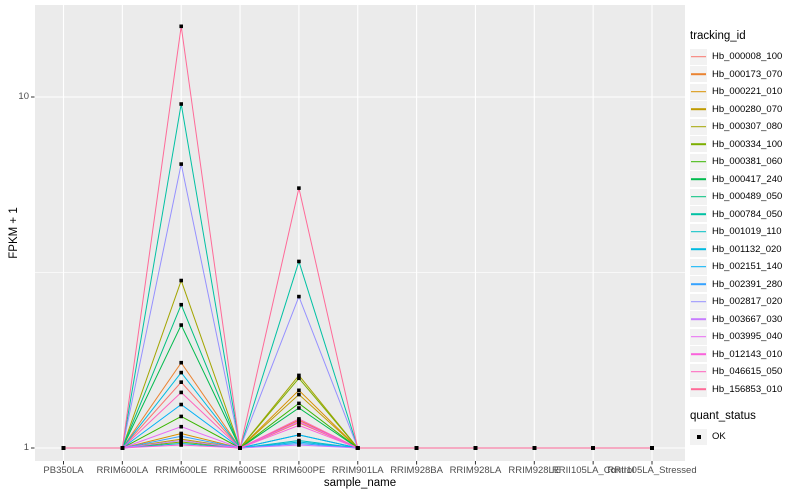 This screenshot has height=500, width=800. I want to click on legend-item: Hb_001019_110, so click(745, 232).